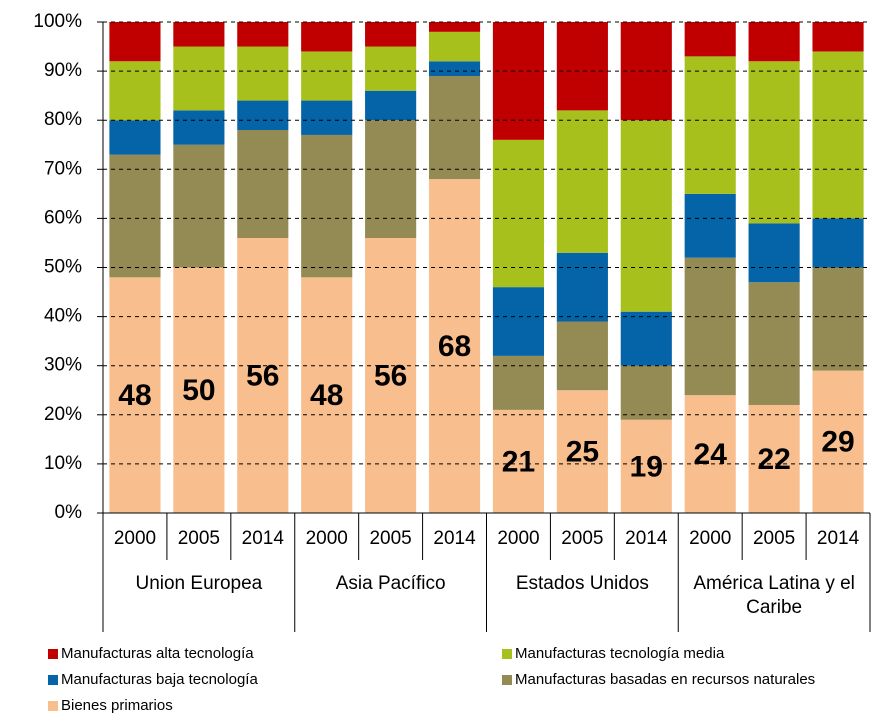 The image size is (889, 721). I want to click on y-tick-label: 20%, so click(63, 414).